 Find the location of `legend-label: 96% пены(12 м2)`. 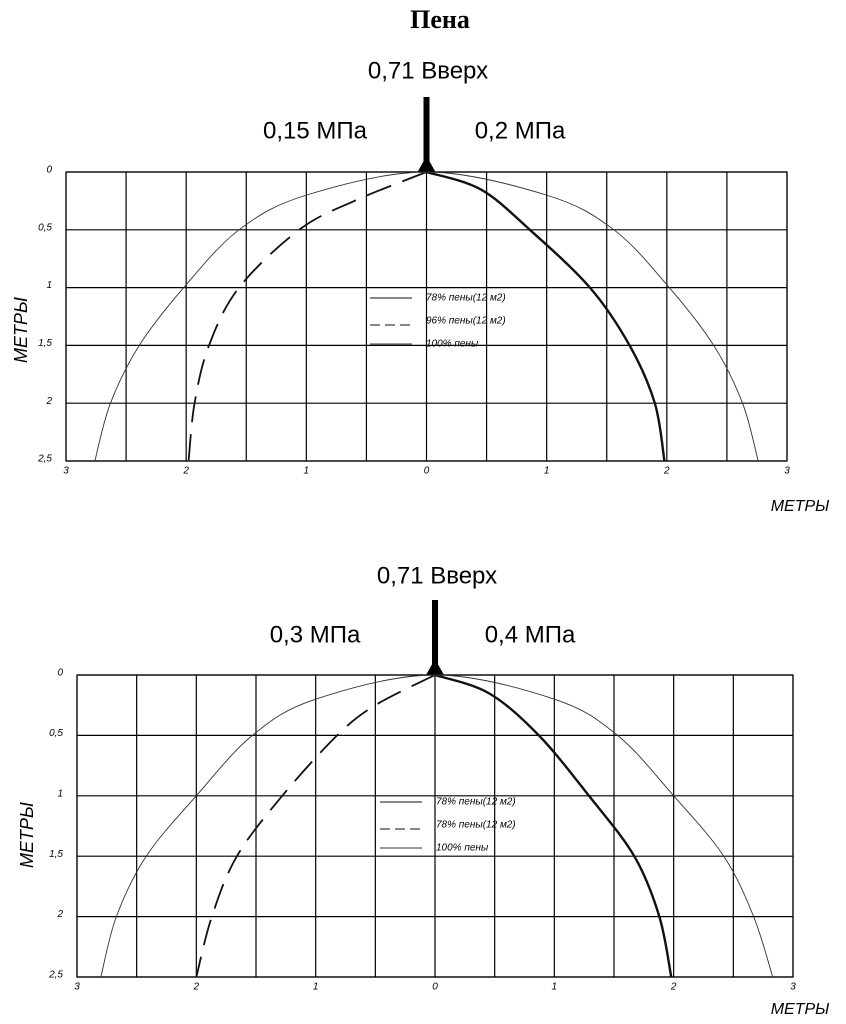

legend-label: 96% пены(12 м2) is located at coordinates (466, 321).